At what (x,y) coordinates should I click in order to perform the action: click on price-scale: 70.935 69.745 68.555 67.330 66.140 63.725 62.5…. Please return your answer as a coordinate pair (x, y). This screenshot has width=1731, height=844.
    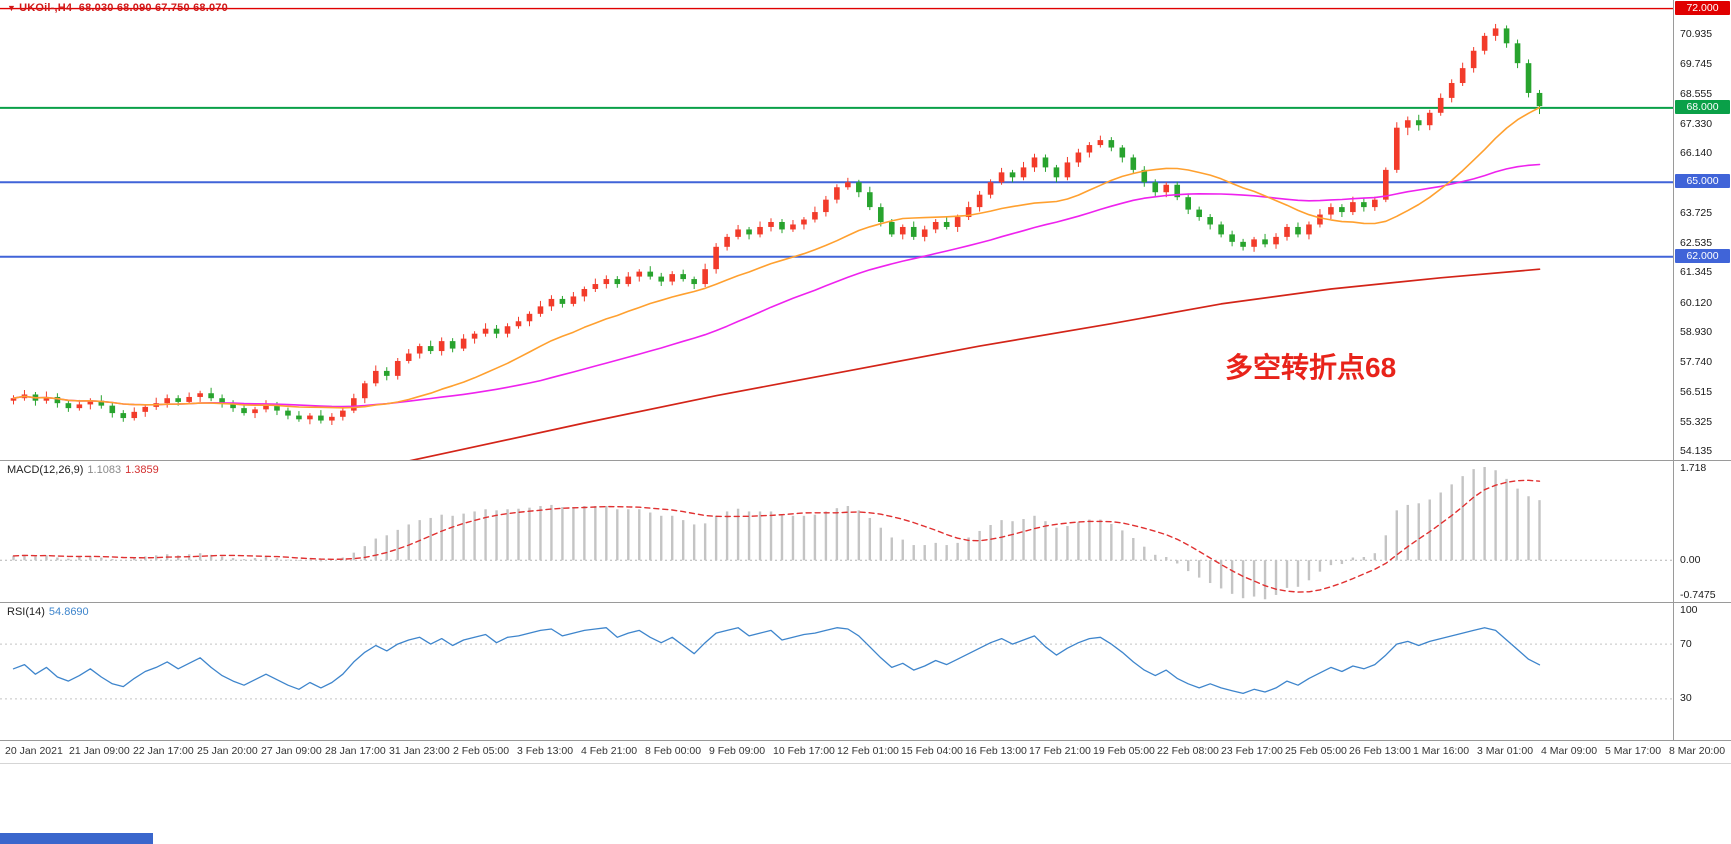
    Looking at the image, I should click on (1702, 230).